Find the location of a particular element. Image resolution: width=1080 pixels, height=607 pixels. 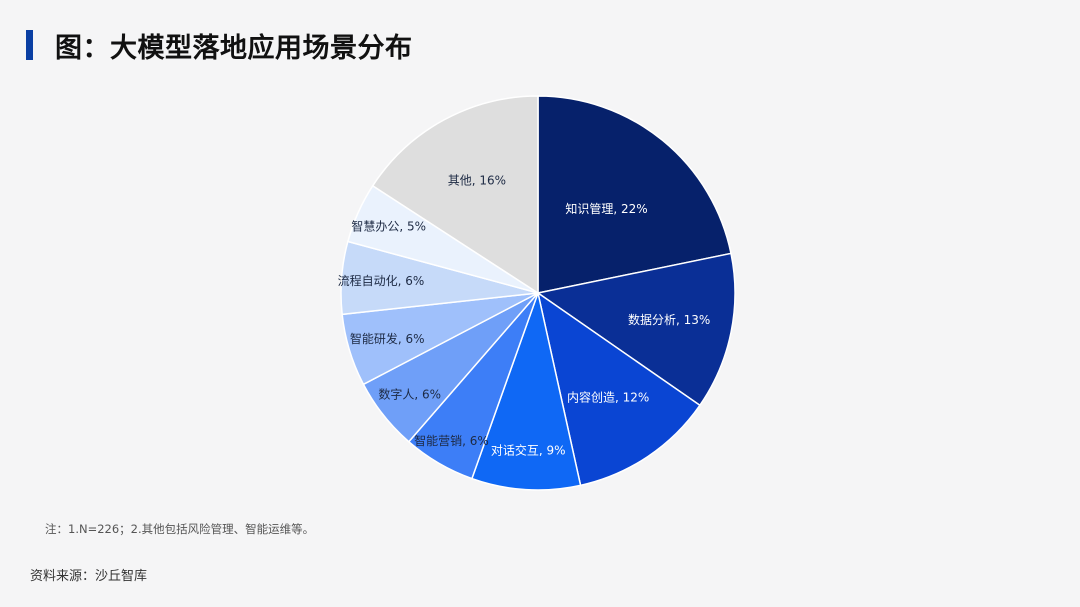

slice-label: 智能营销, 6% is located at coordinates (451, 440).